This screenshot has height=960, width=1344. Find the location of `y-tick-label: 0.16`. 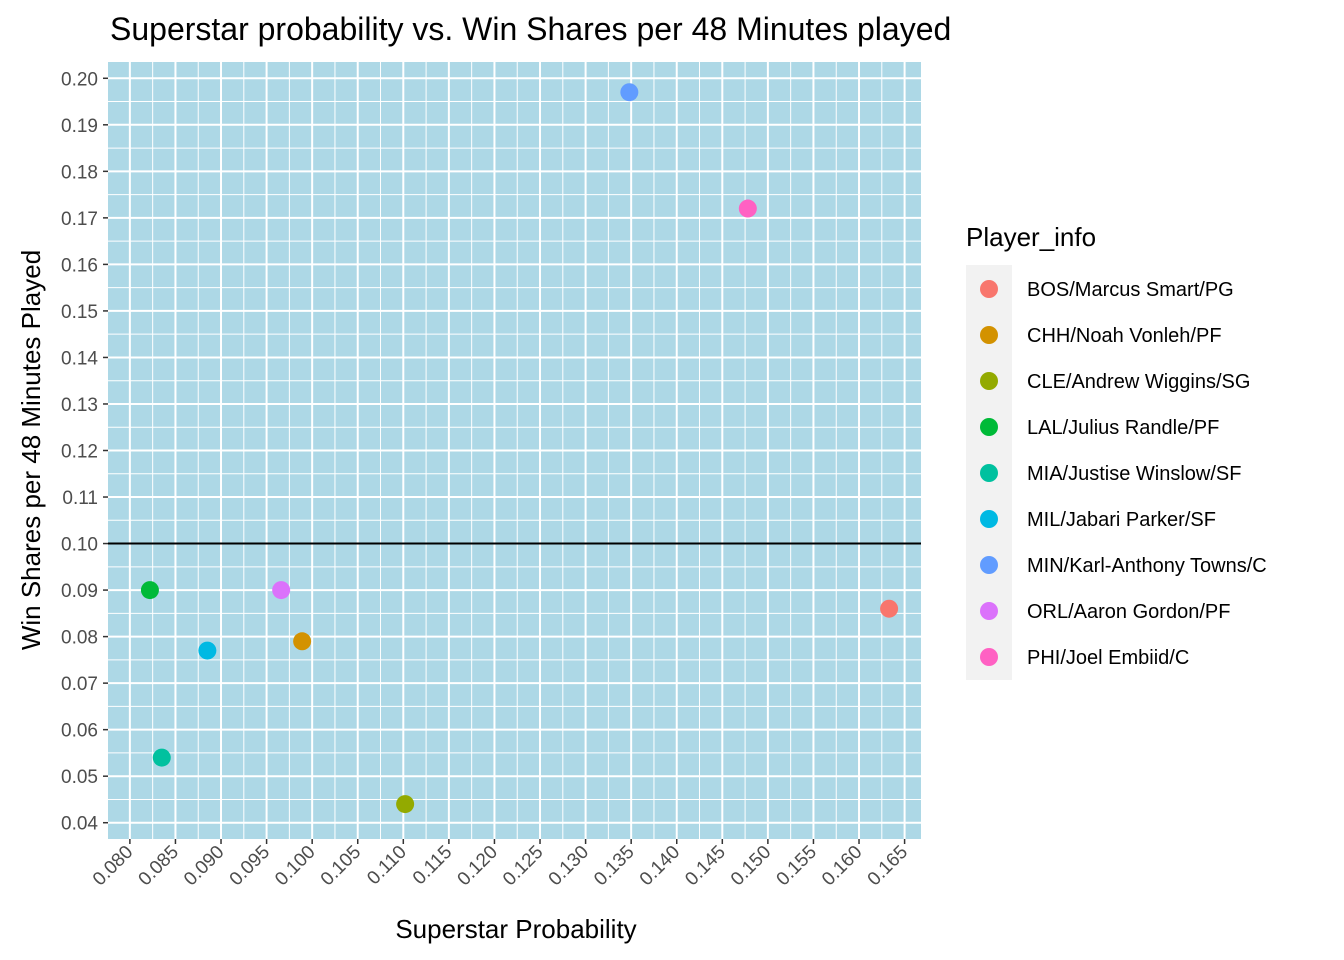

y-tick-label: 0.16 is located at coordinates (79, 265).